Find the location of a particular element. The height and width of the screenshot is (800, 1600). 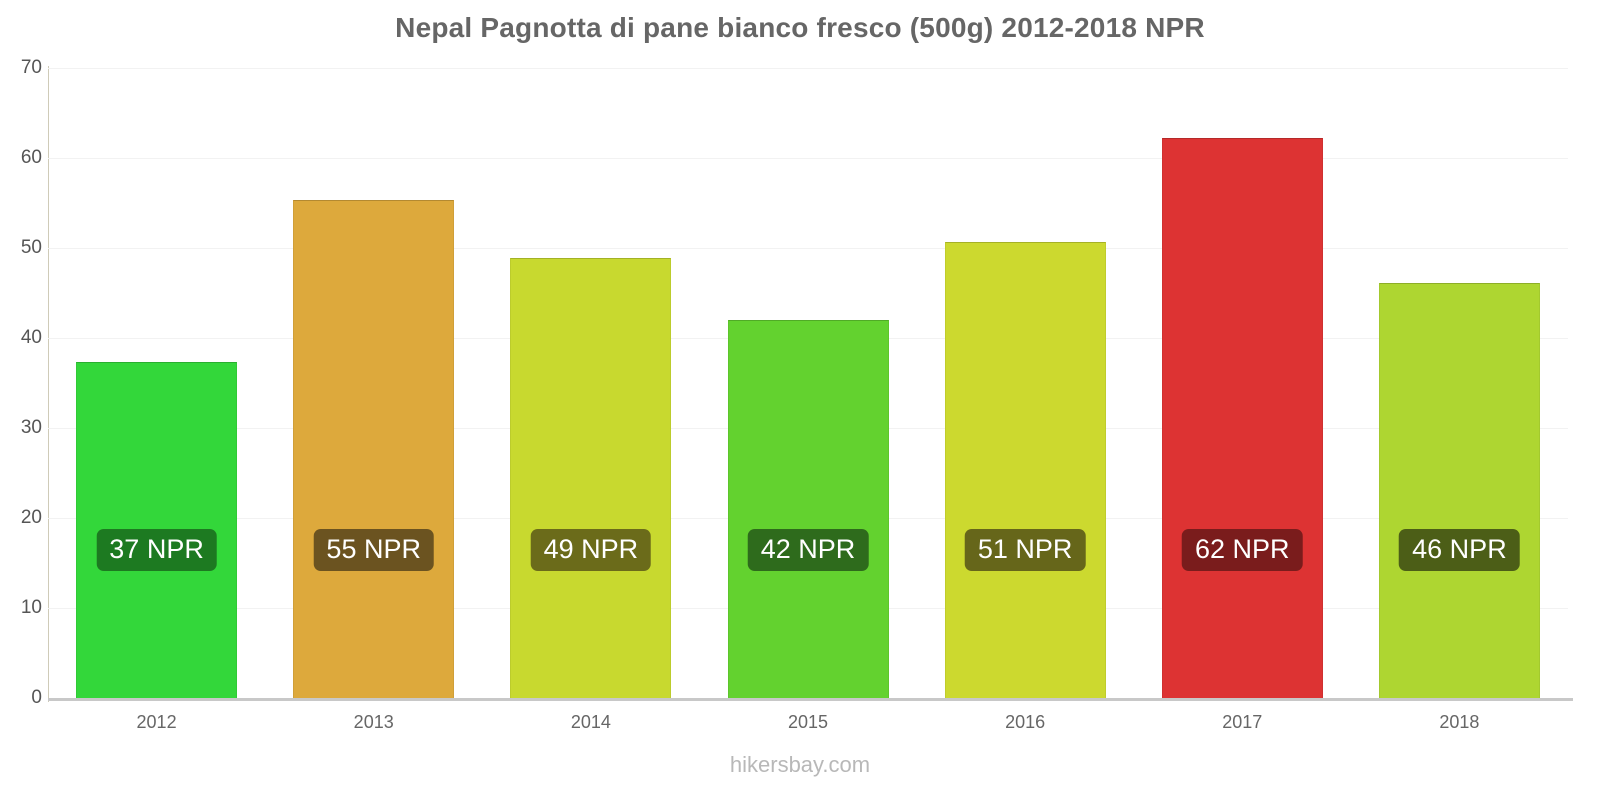

x-axis-tick-label-2015: 2015 is located at coordinates (808, 722).